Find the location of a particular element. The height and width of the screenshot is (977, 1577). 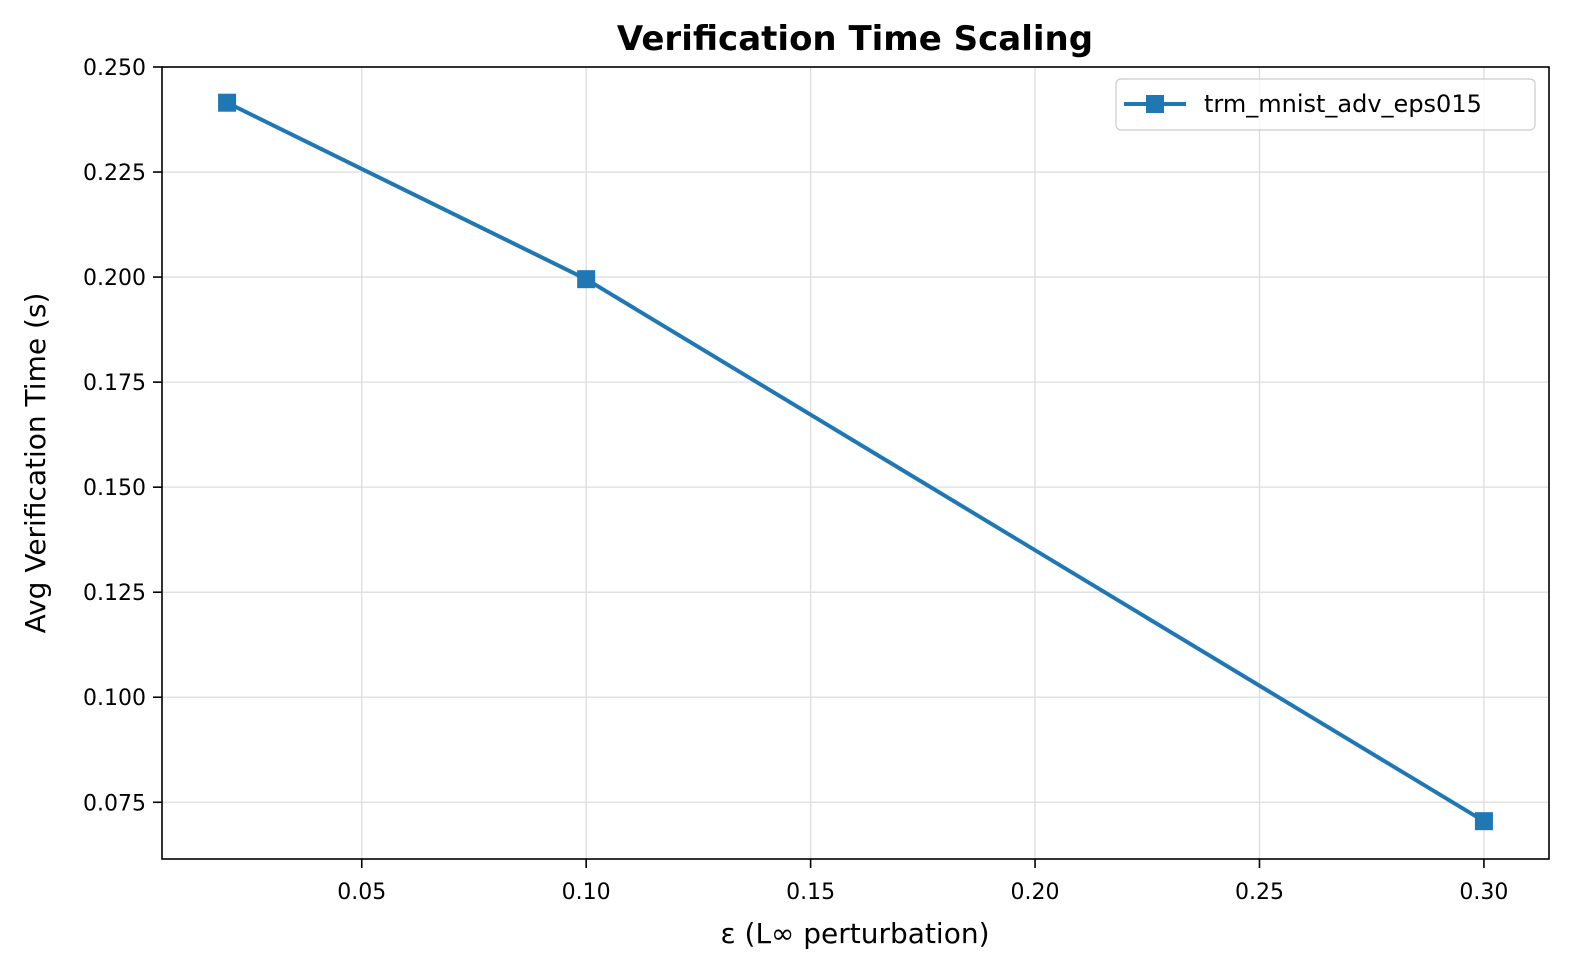

y-tick-label: 0.100 is located at coordinates (114, 698).